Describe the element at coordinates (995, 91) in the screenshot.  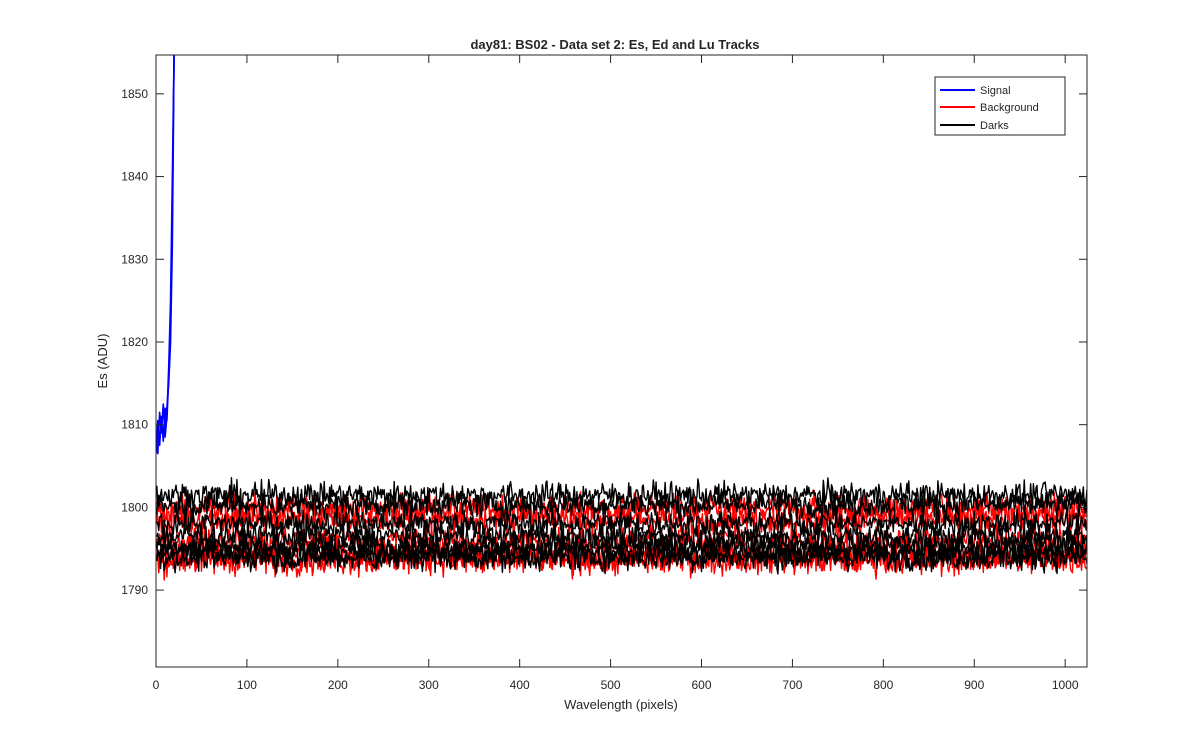
I see `legend-label-signal: Signal` at that location.